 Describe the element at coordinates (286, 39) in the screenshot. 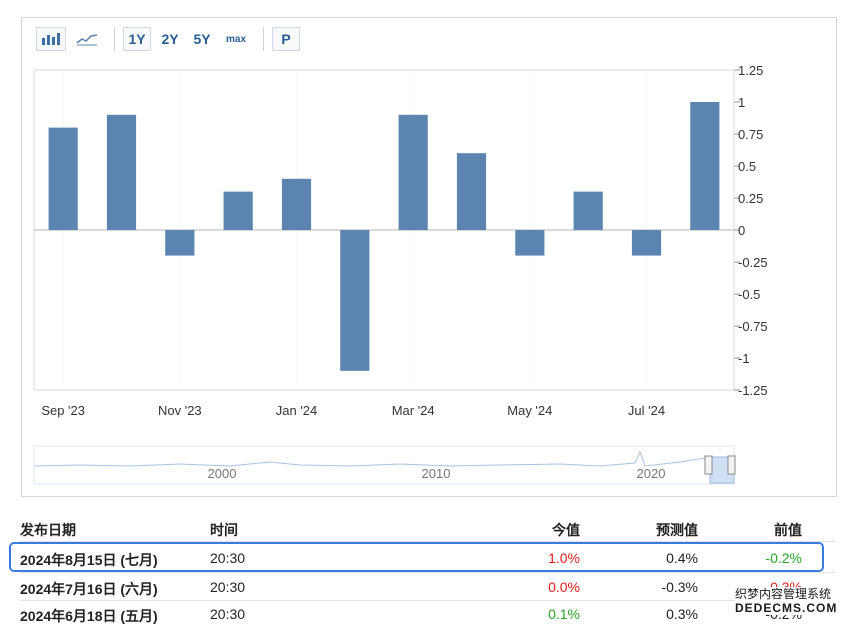

I see `p-button: P` at that location.